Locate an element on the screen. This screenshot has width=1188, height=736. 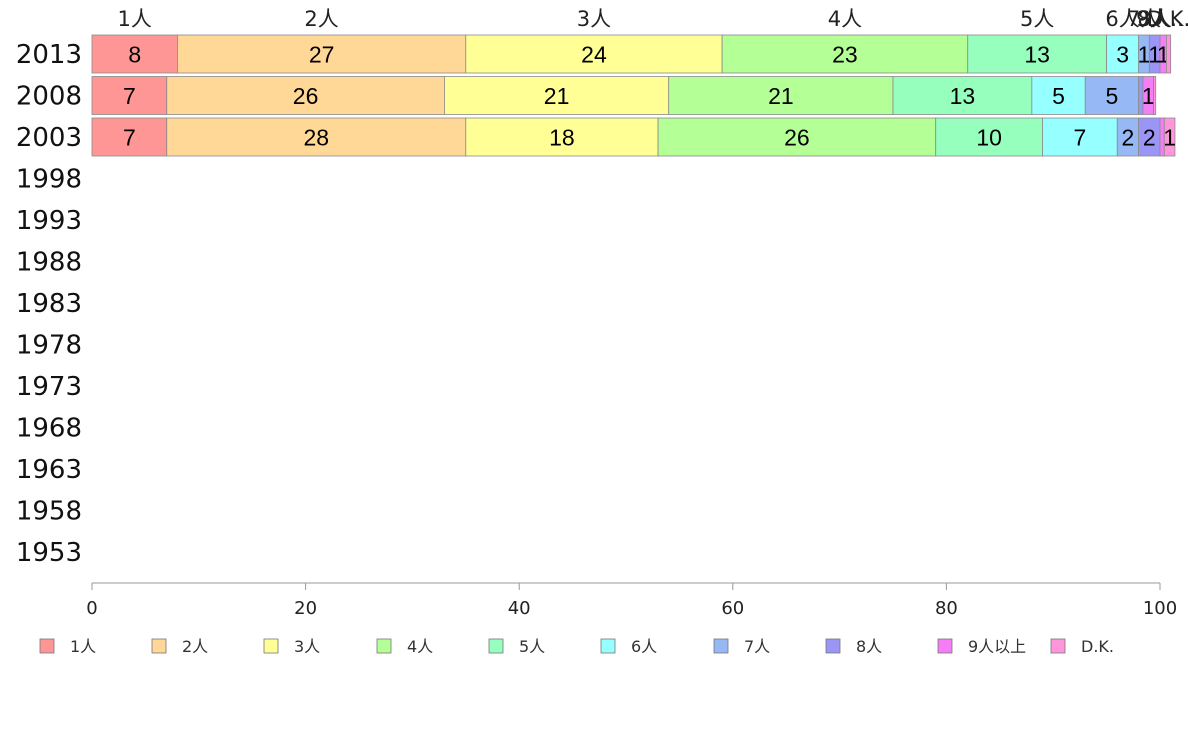
data-label-2013-4: 23 is located at coordinates (845, 55).